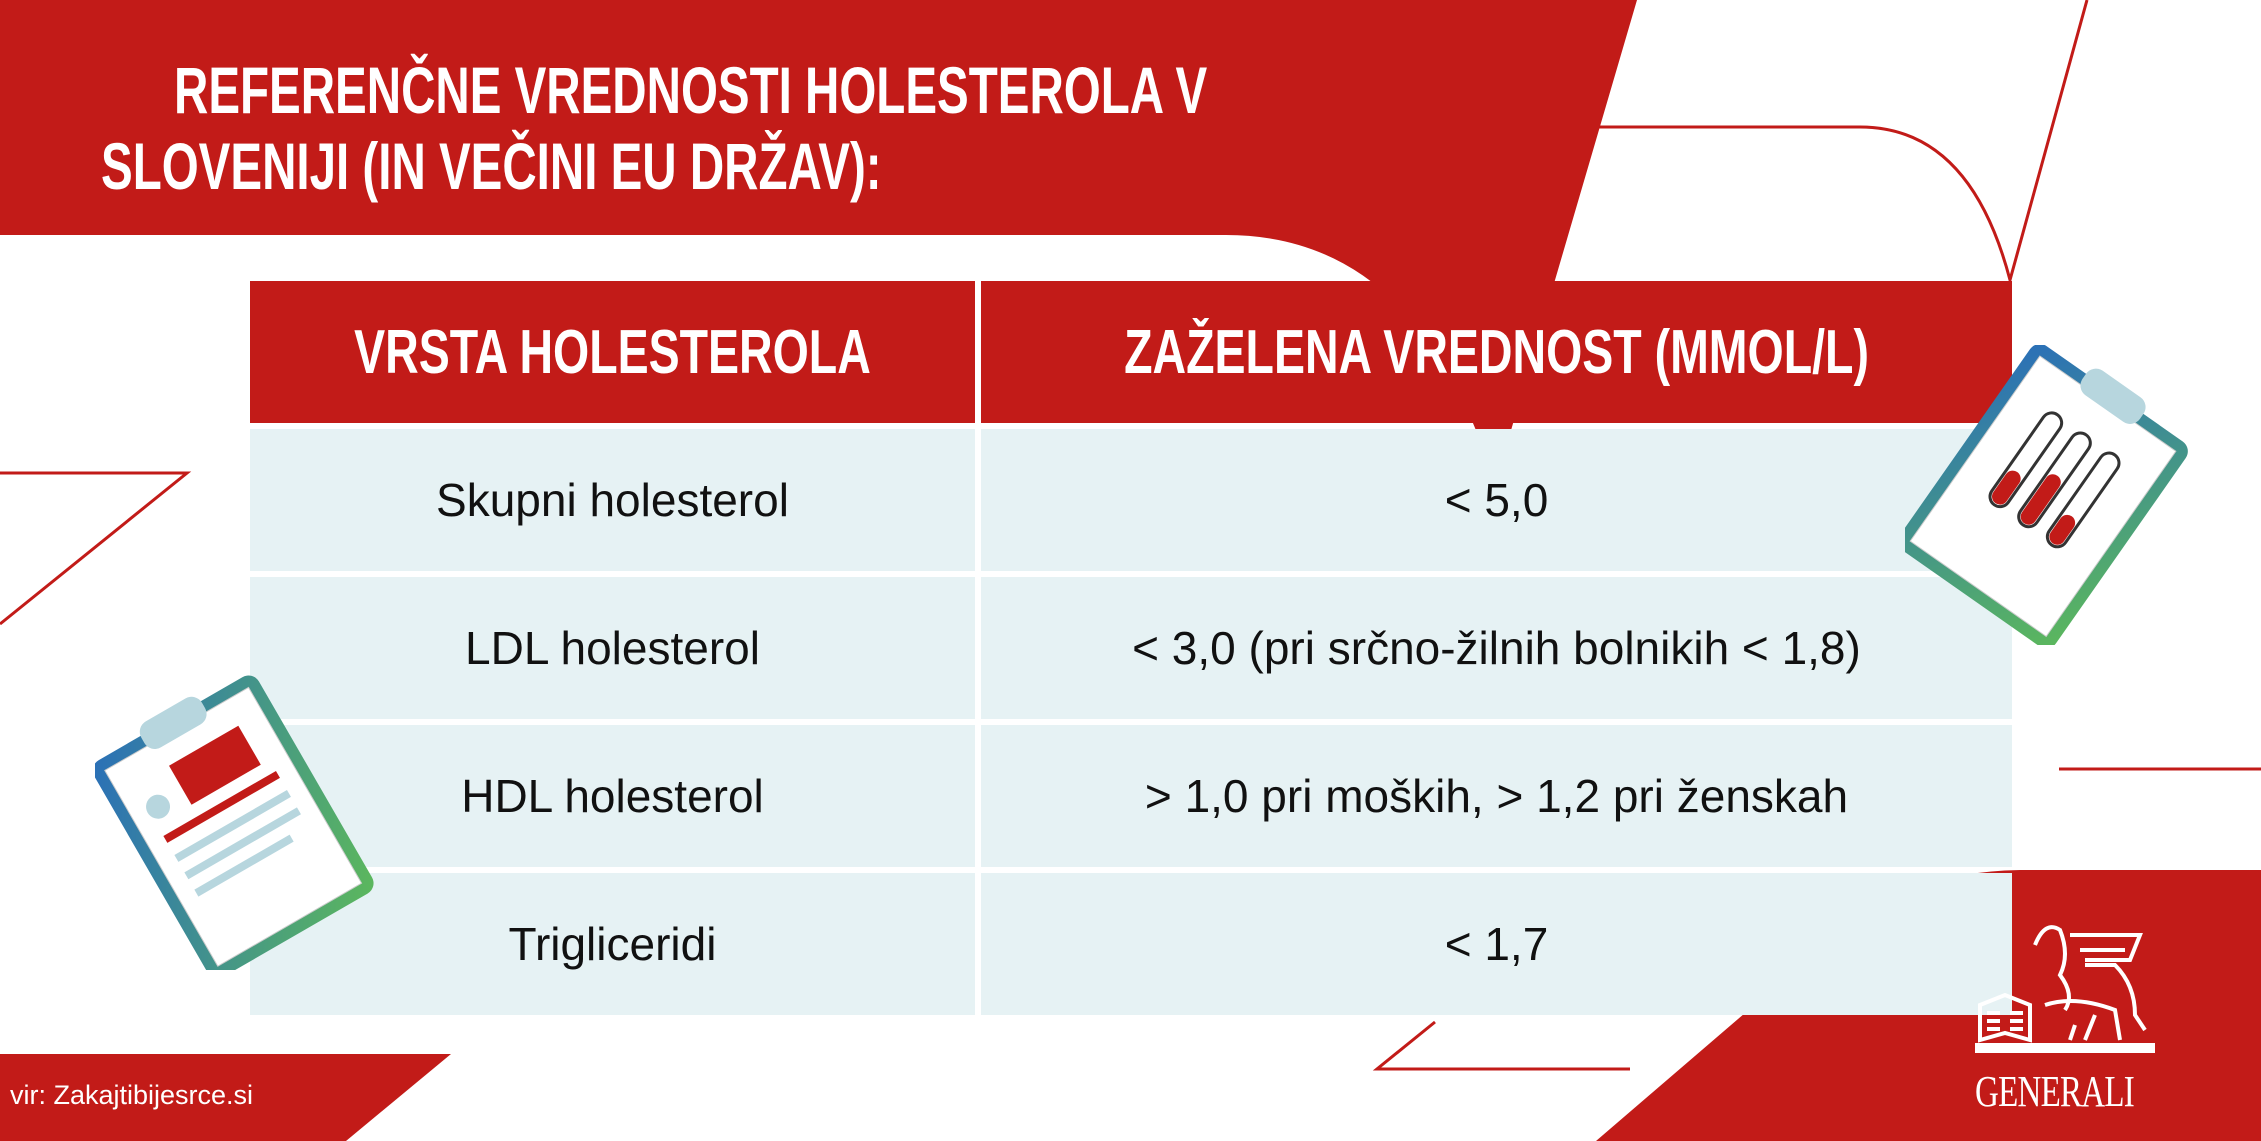  What do you see at coordinates (1496, 500) in the screenshot?
I see `table-cell: < 5,0` at bounding box center [1496, 500].